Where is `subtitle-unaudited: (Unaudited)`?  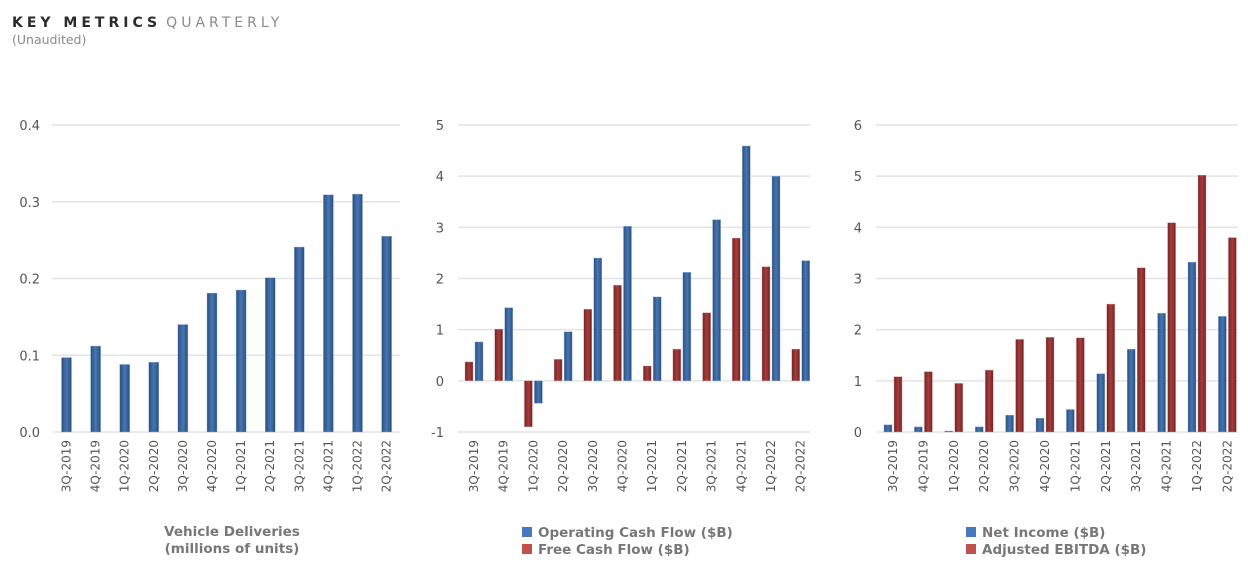 subtitle-unaudited: (Unaudited) is located at coordinates (49, 39).